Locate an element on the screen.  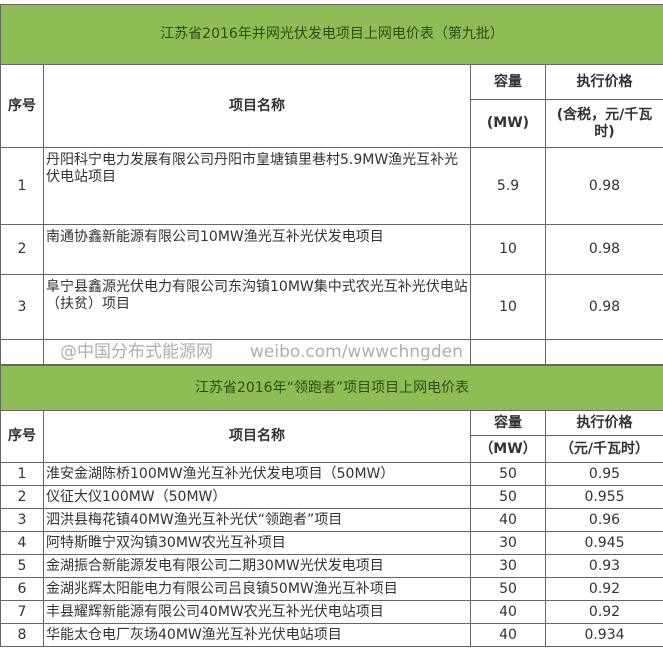
header-price-unit: (含税，元/千瓦时) is located at coordinates (603, 123).